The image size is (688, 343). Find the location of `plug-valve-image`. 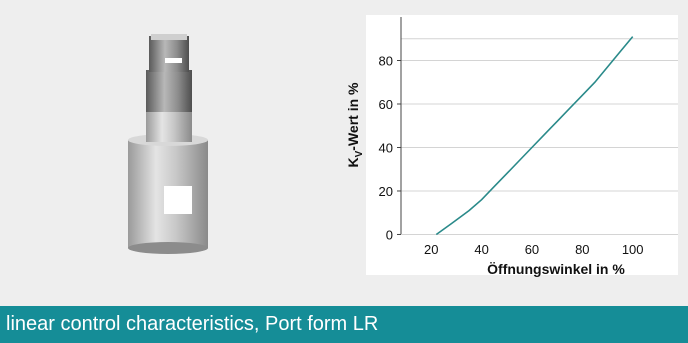

plug-valve-image is located at coordinates (168, 144).